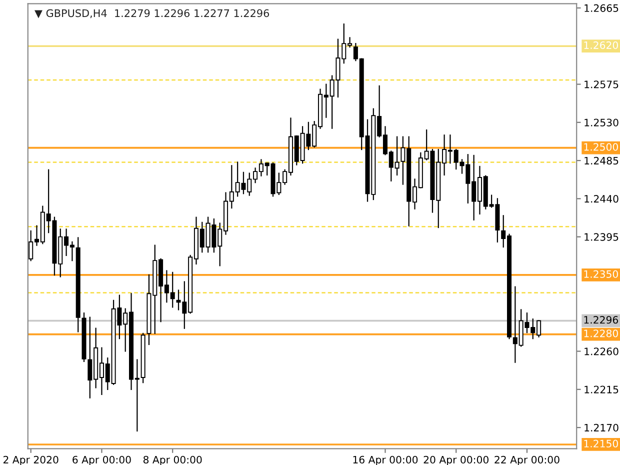 The width and height of the screenshot is (620, 465). Describe the element at coordinates (152, 13) in the screenshot. I see `chart-title: ▼ GBPUSD,H4 1.2279 1.2296 1.2277 1.2296` at that location.